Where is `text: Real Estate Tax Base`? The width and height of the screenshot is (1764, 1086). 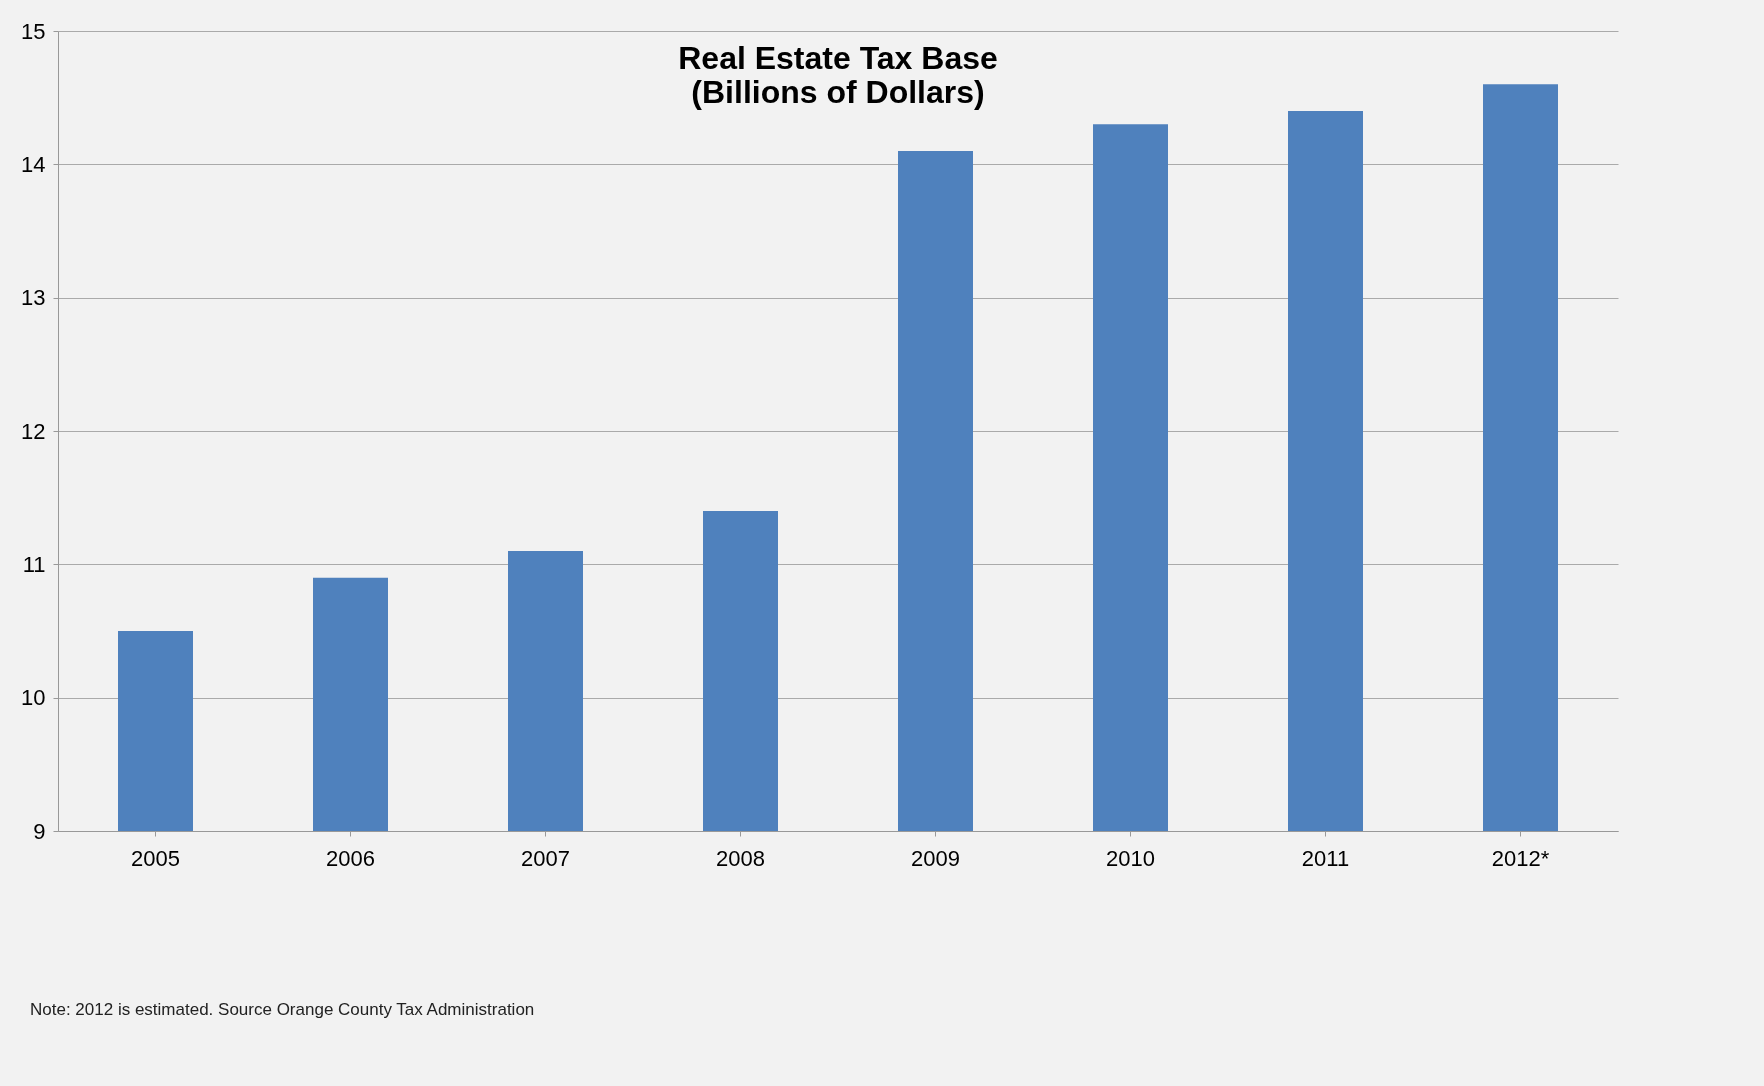 text: Real Estate Tax Base is located at coordinates (838, 58).